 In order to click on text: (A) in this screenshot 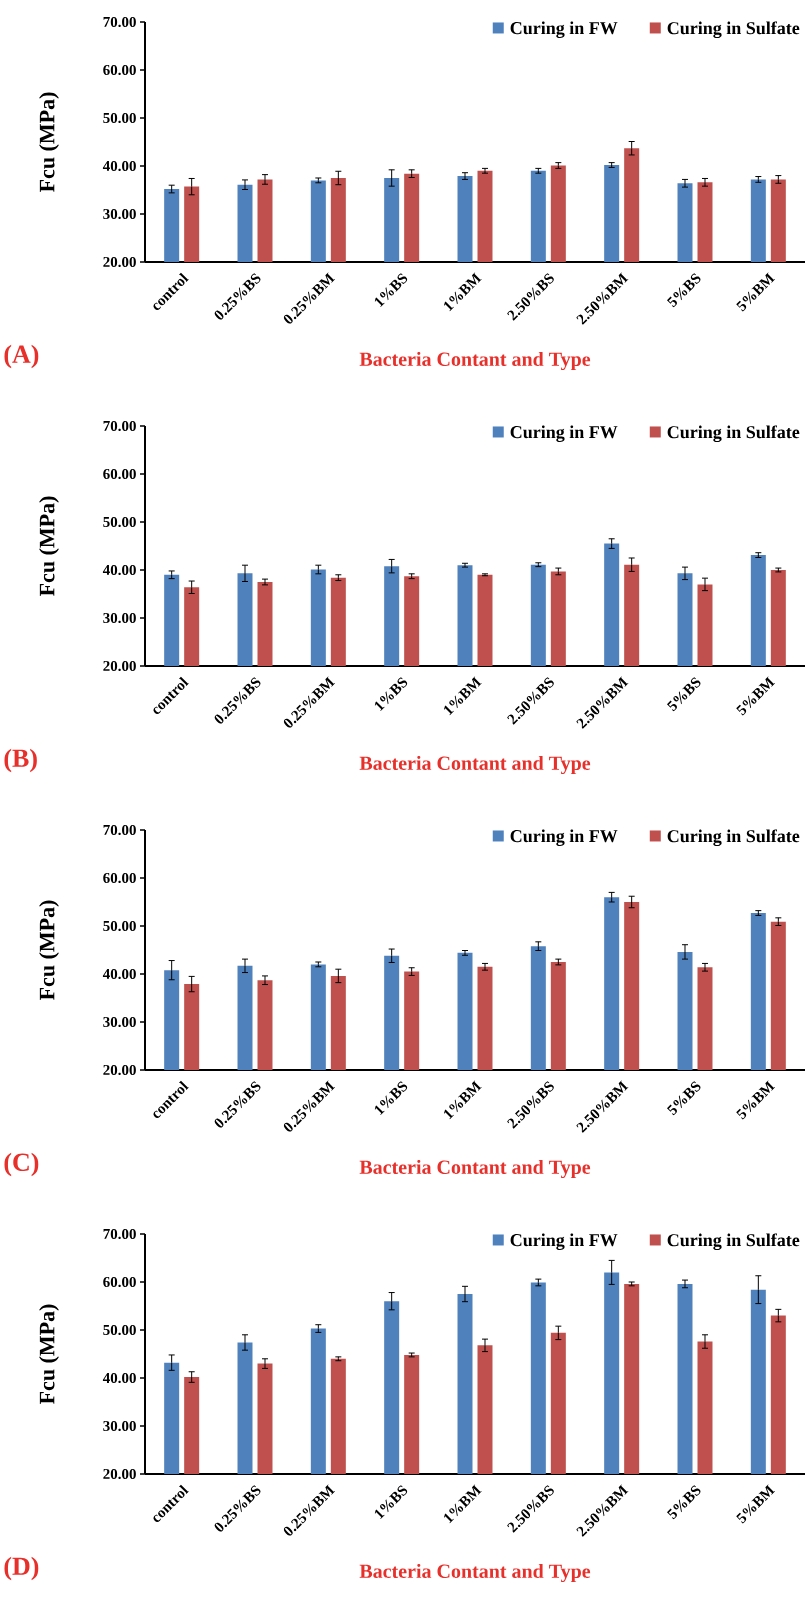, I will do `click(21, 356)`.